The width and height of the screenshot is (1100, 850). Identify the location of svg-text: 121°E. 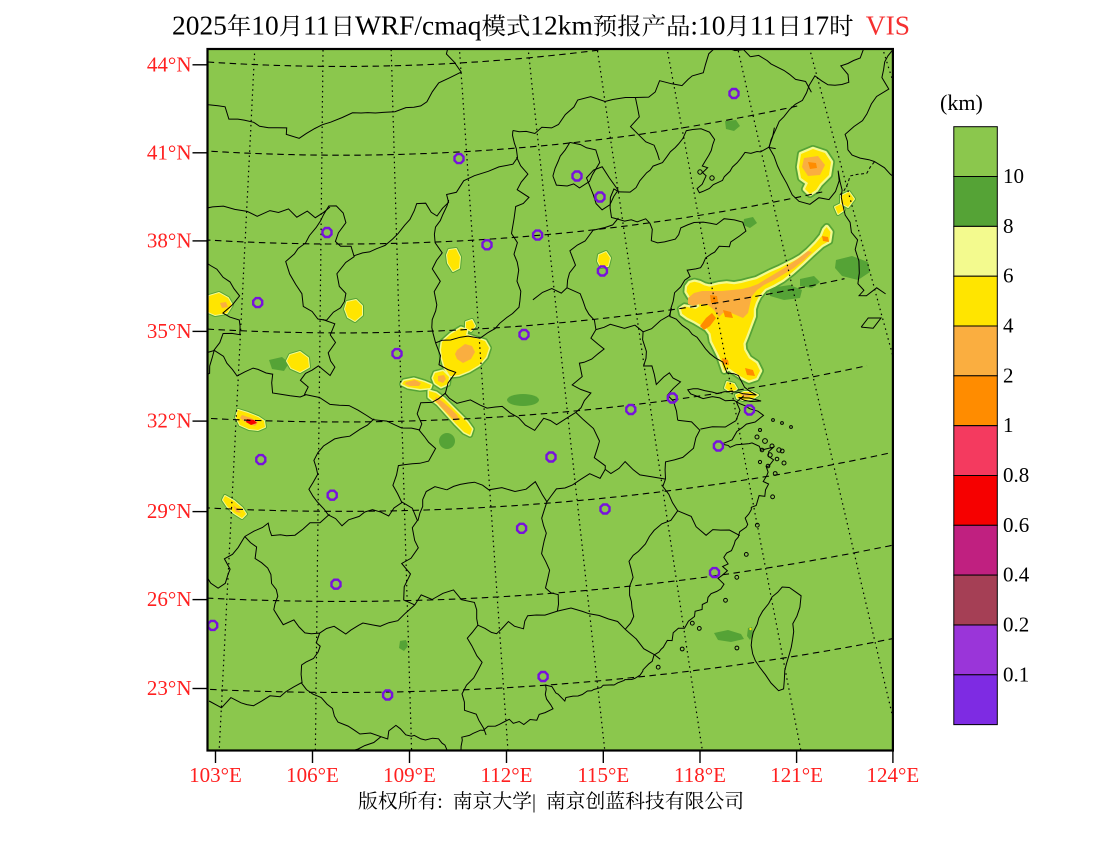
(796, 775).